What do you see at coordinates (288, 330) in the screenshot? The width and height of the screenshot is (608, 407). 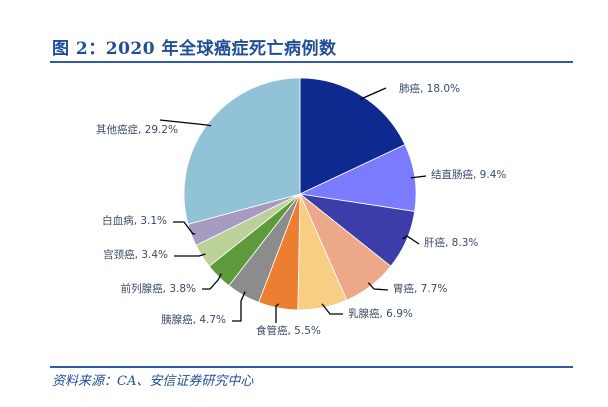 I see `data-label: 食管癌, 5.5%` at bounding box center [288, 330].